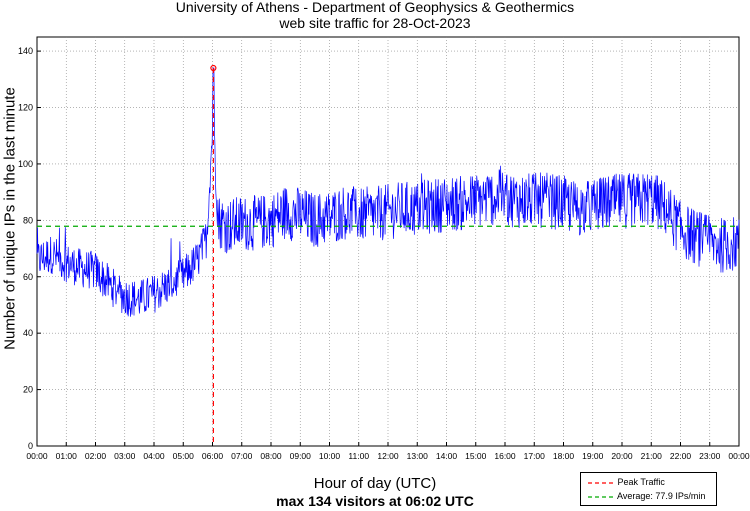  I want to click on x-tick-label: 07:00, so click(242, 456).